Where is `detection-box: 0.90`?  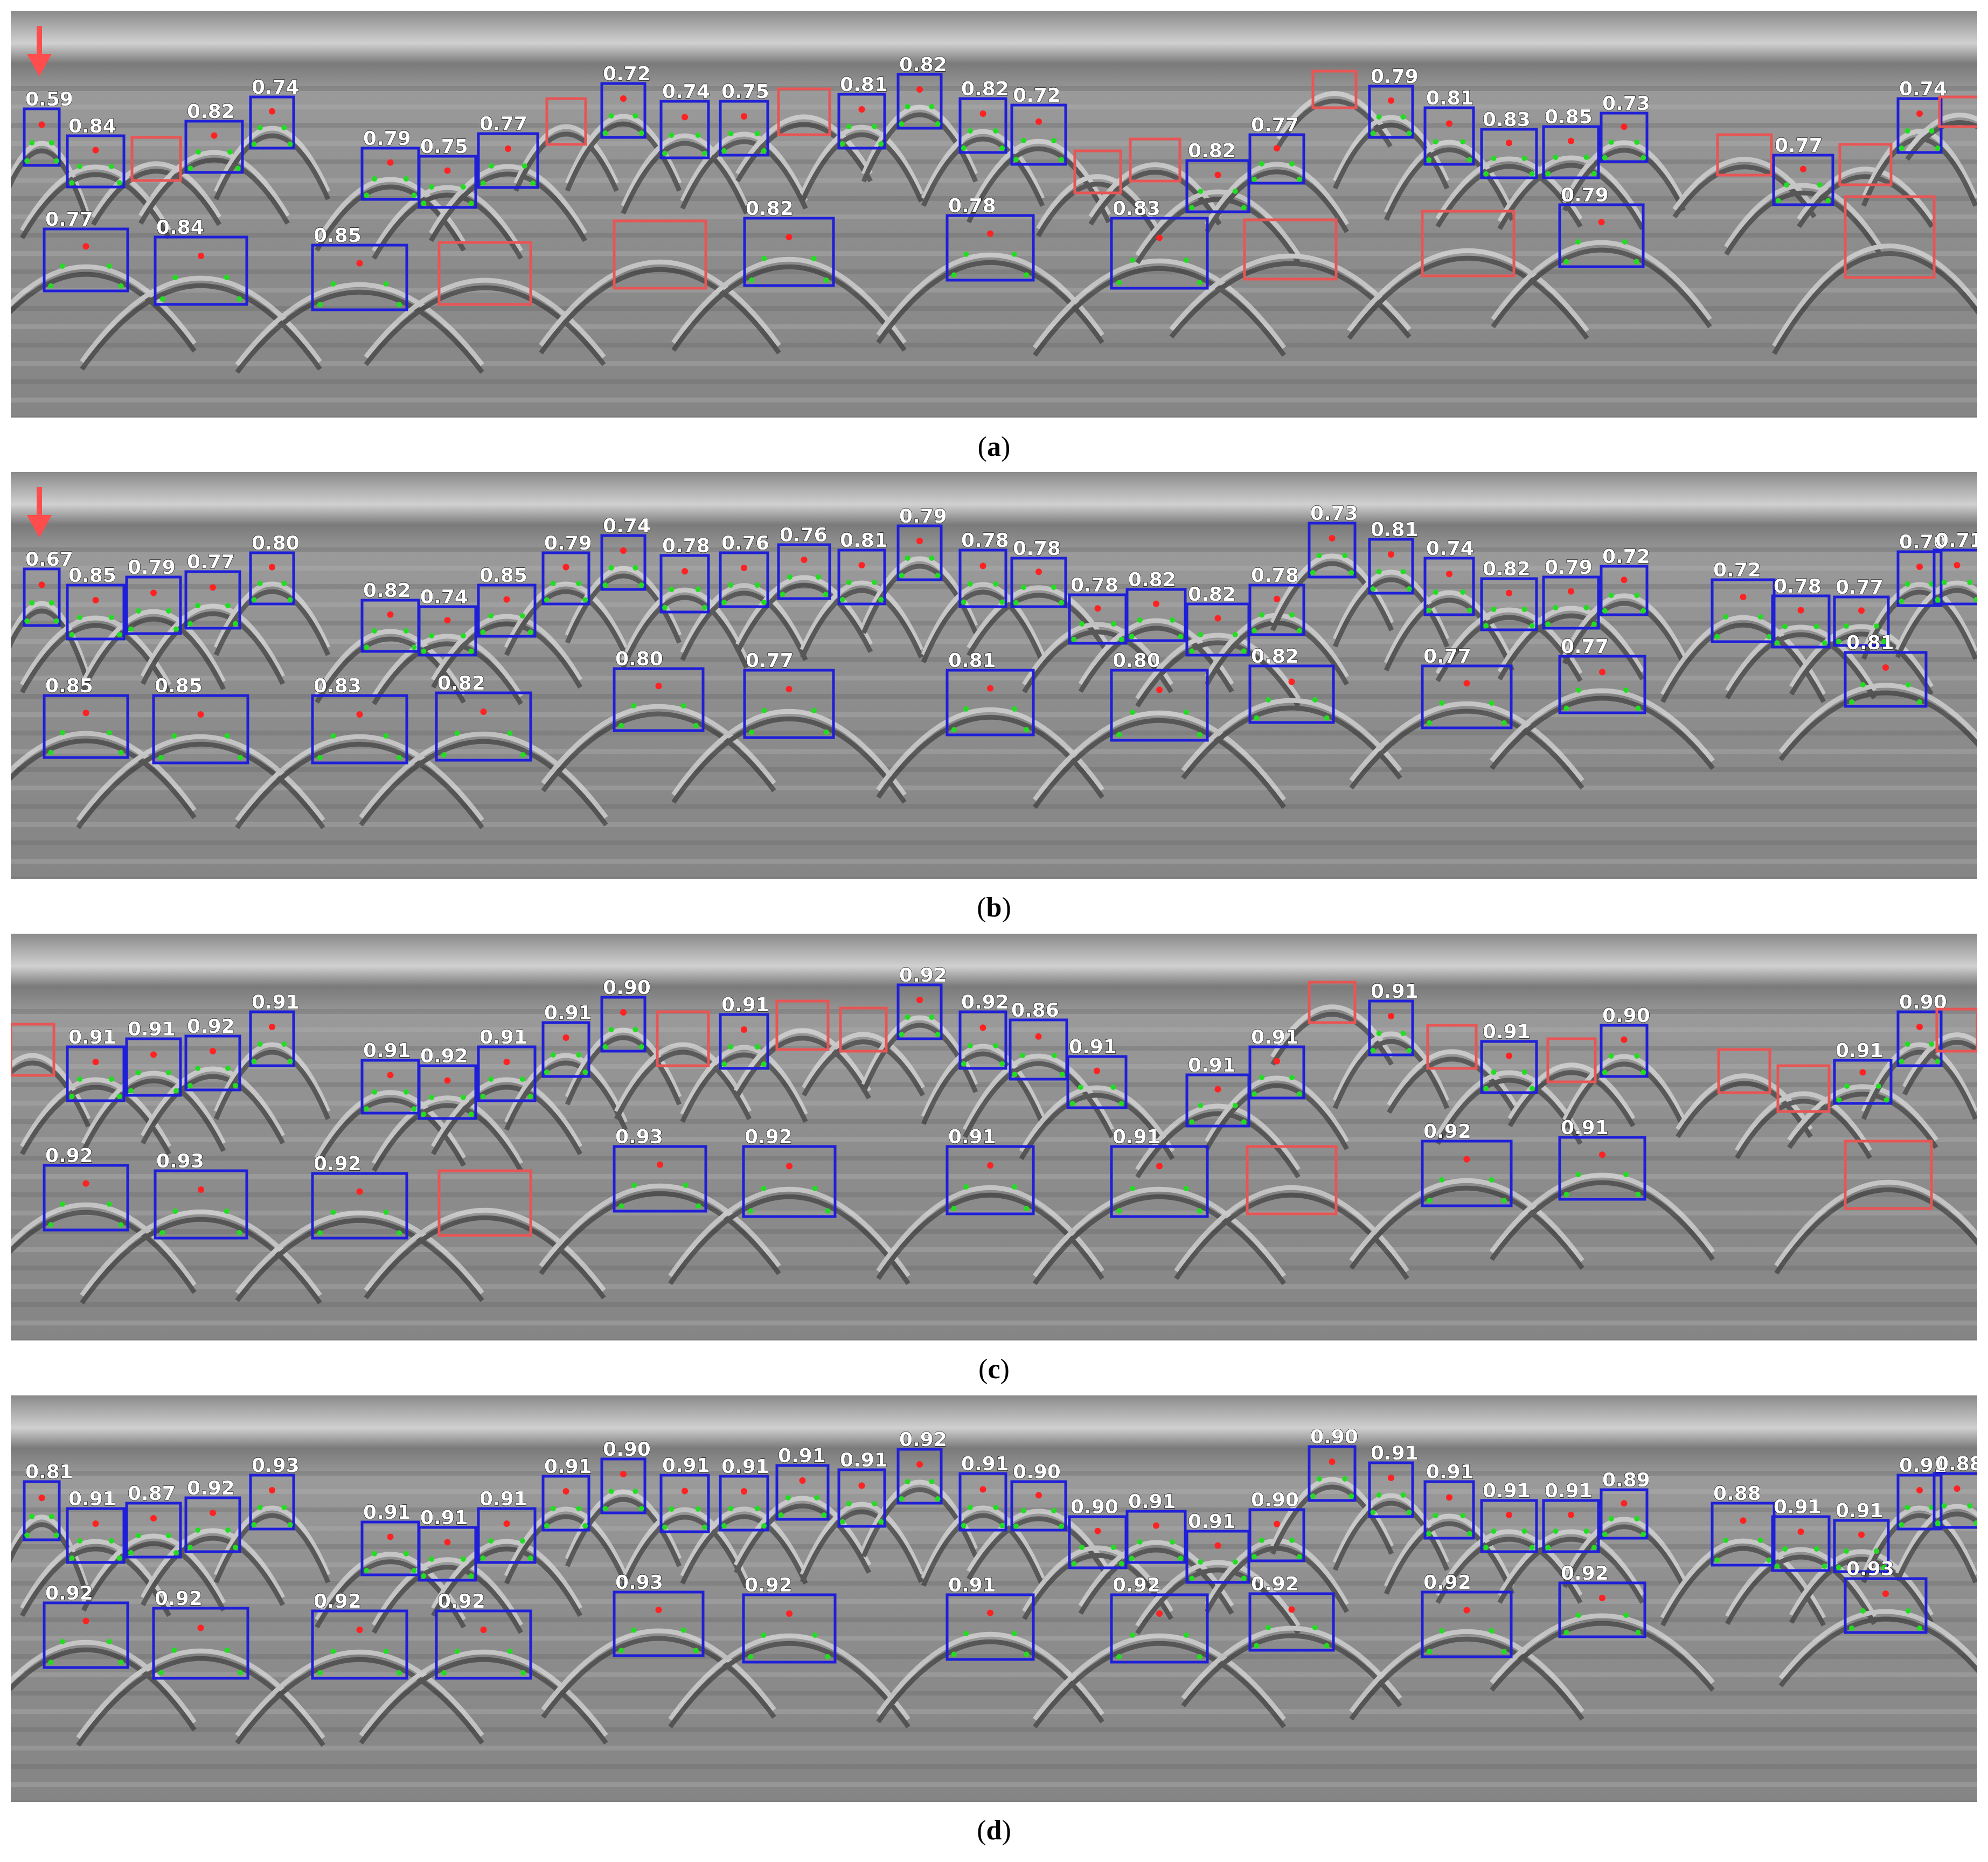
detection-box: 0.90 is located at coordinates (1276, 1525).